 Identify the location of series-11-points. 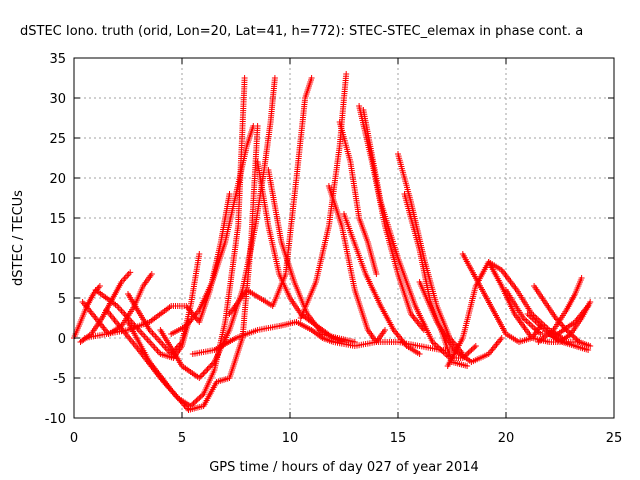
(322, 338).